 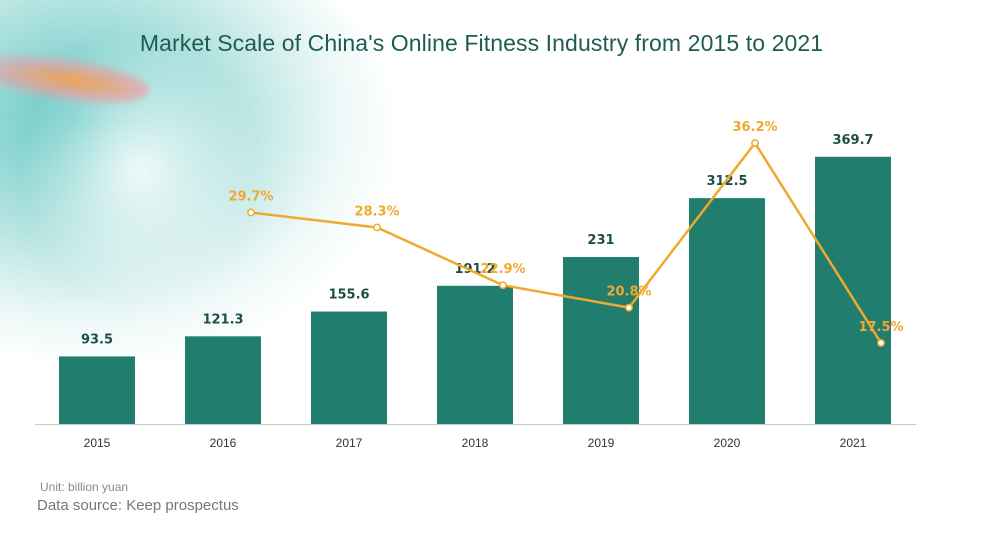 What do you see at coordinates (250, 197) in the screenshot?
I see `growth-label-2016: 29.7%` at bounding box center [250, 197].